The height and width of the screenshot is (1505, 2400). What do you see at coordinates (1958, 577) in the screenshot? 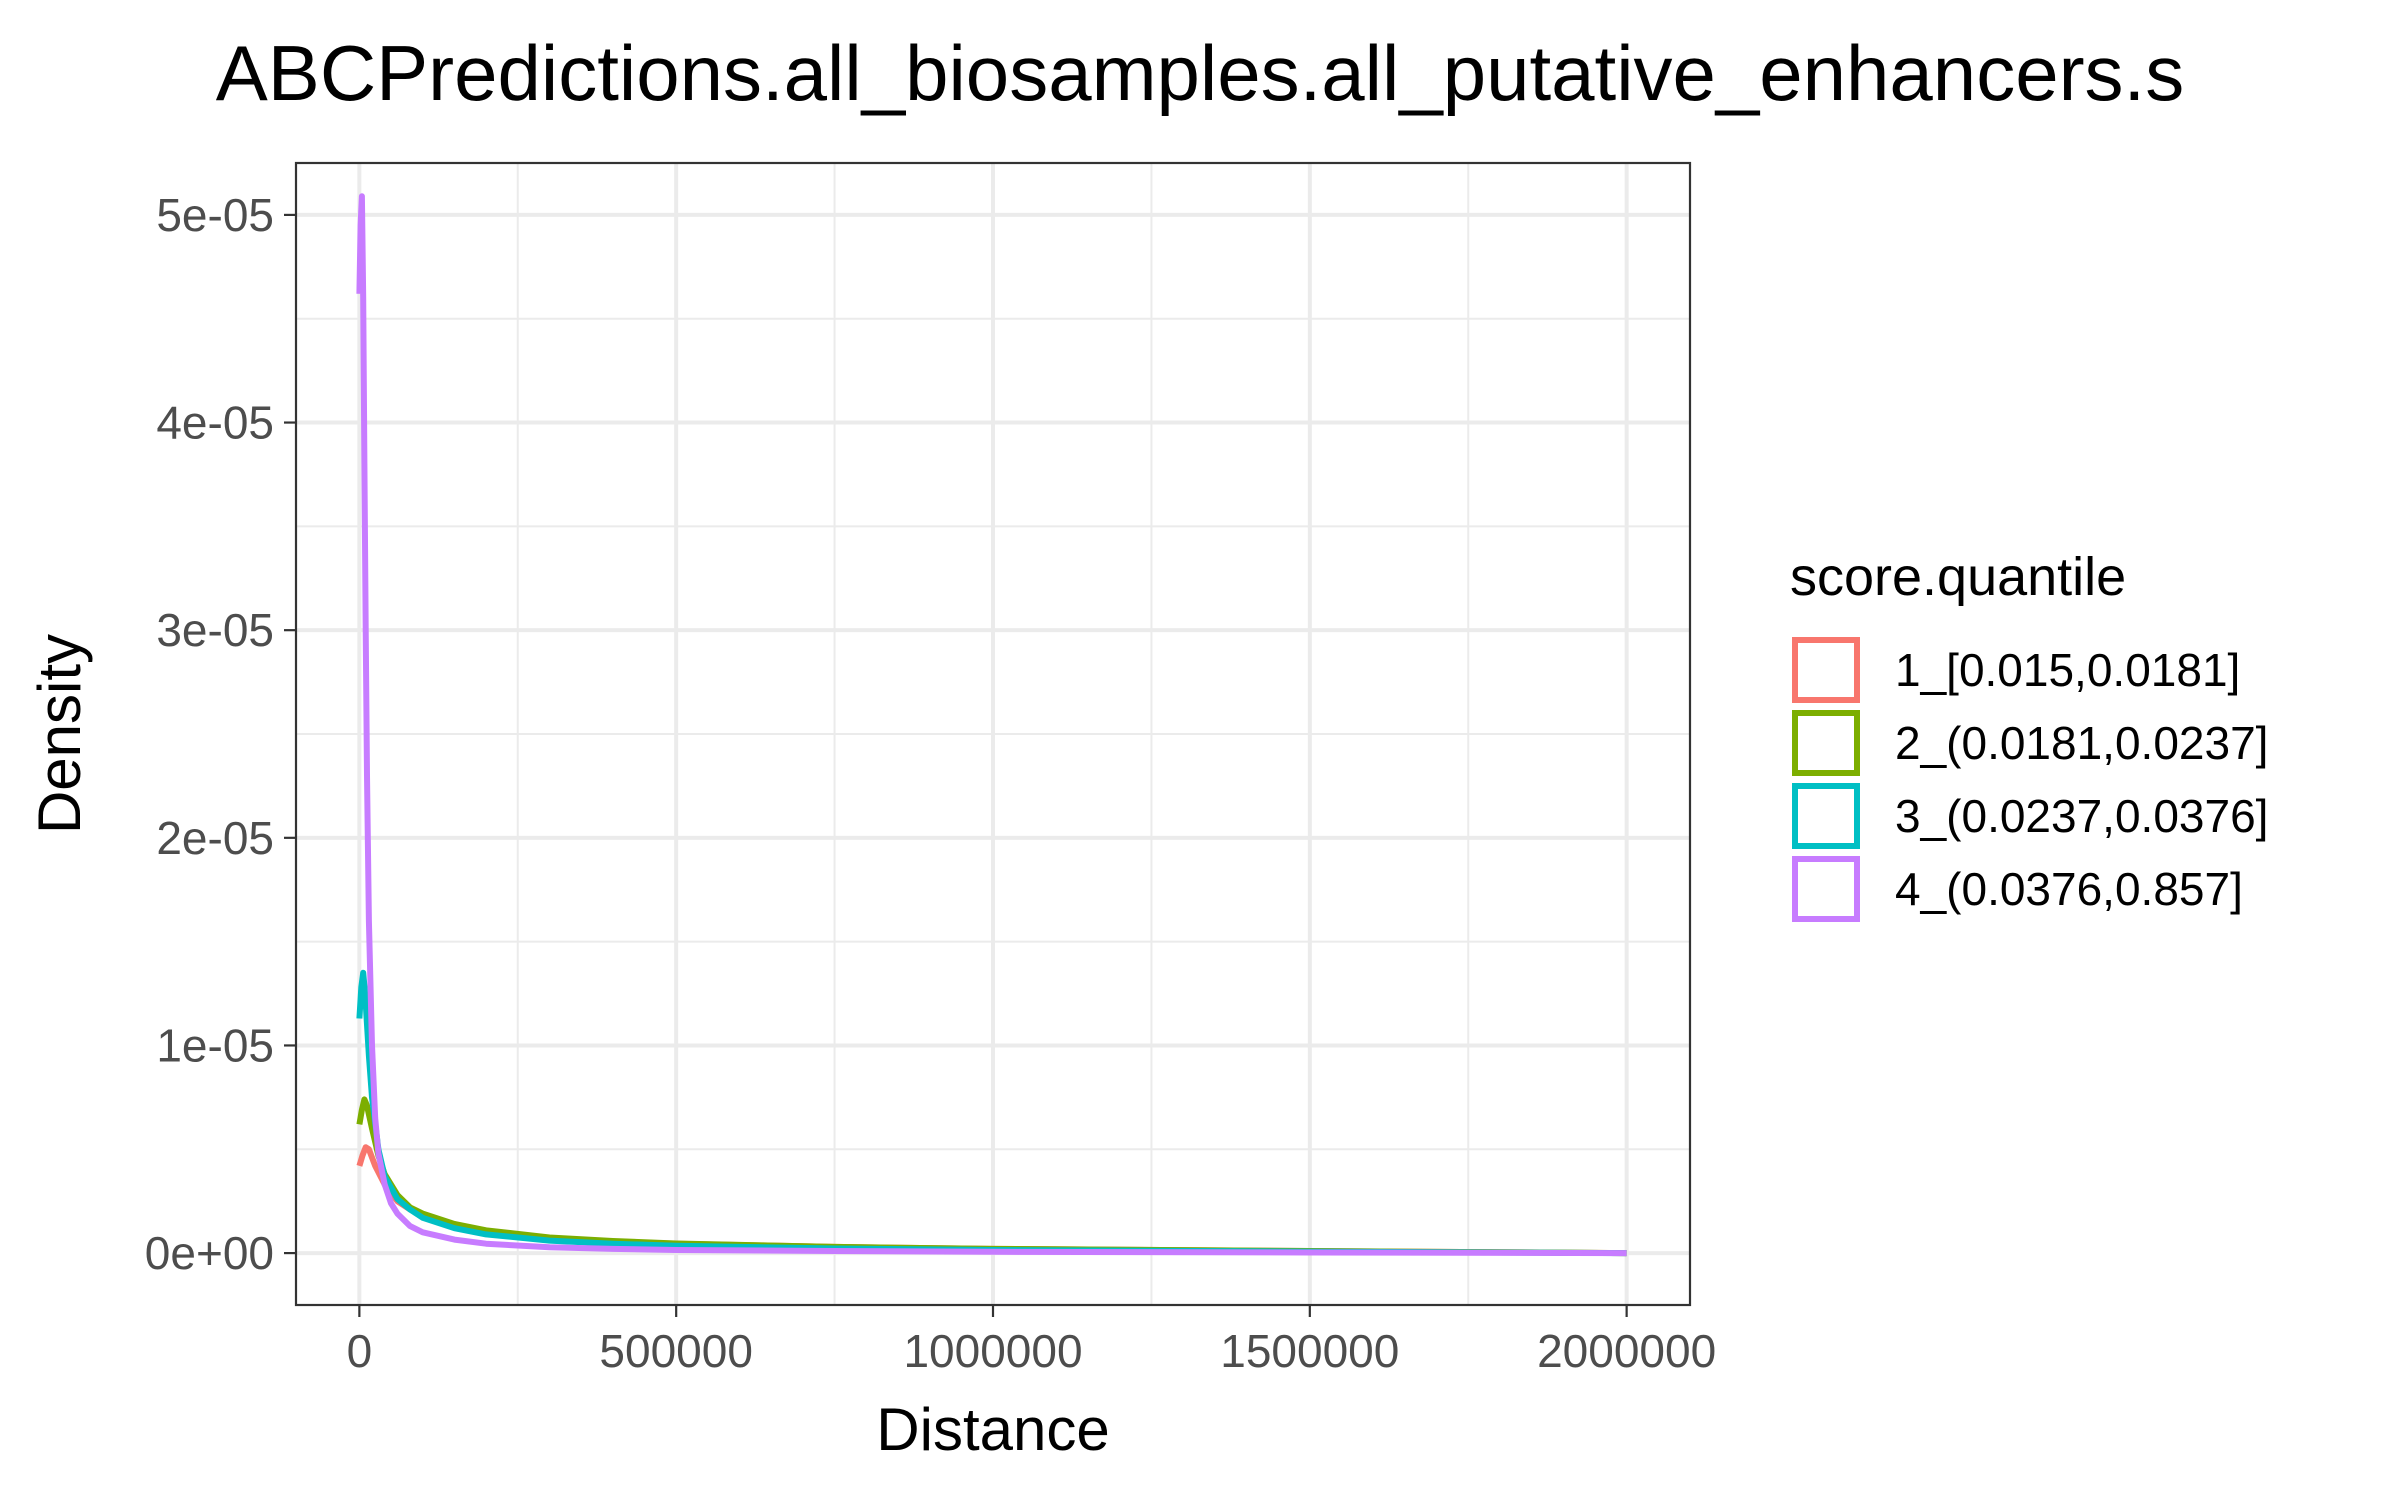
I see `legend-title: score.quantile` at bounding box center [1958, 577].